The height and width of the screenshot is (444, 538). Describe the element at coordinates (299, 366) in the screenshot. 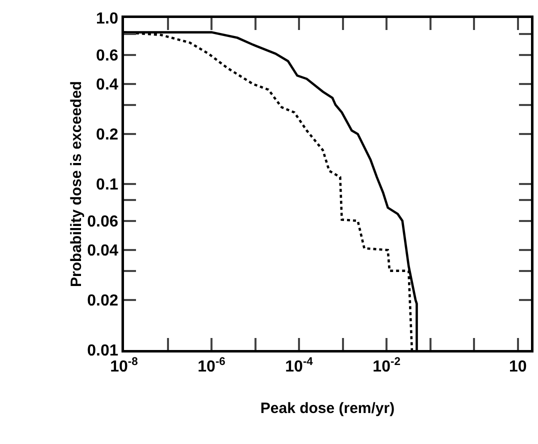

I see `x-tick-label: 10$^{-4}$` at that location.